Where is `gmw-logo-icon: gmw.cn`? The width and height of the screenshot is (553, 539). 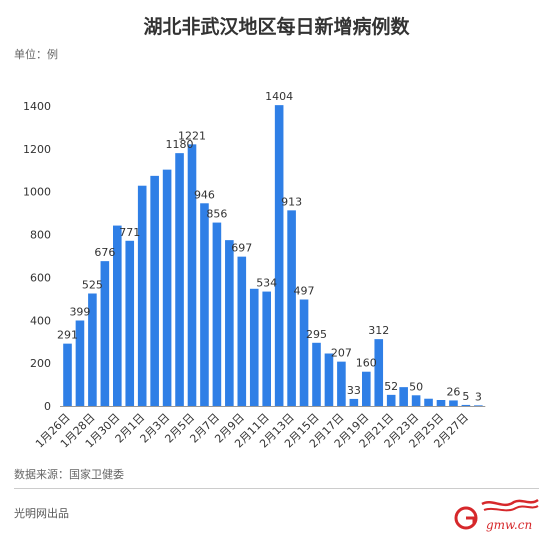 gmw-logo-icon: gmw.cn is located at coordinates (496, 515).